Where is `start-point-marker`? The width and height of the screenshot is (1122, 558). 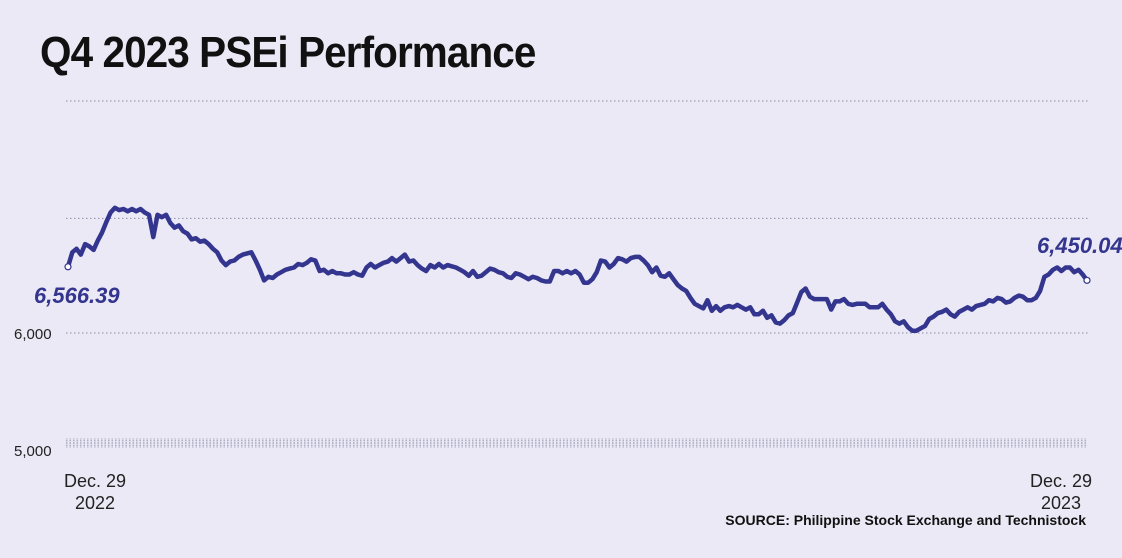
start-point-marker is located at coordinates (68, 267).